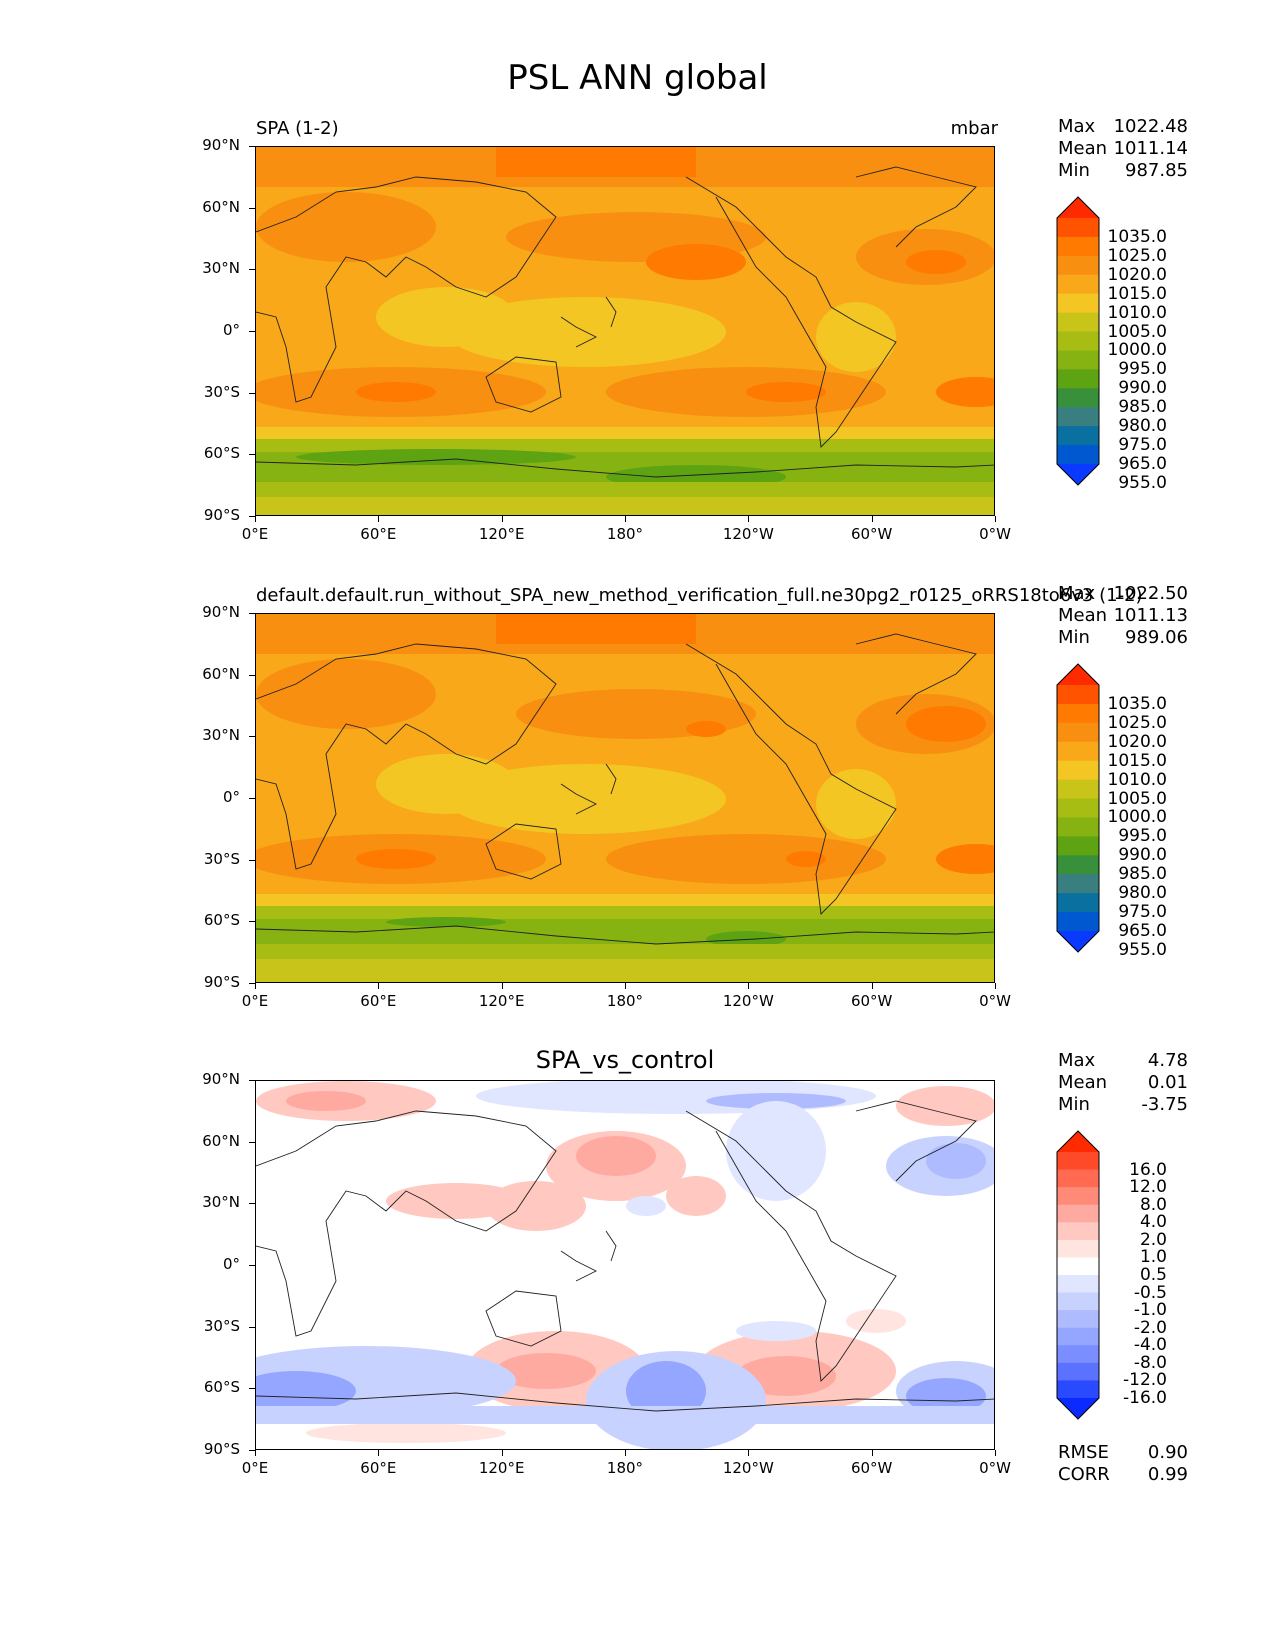  I want to click on colorbar-tick-label: -2.0, so click(1150, 1327).